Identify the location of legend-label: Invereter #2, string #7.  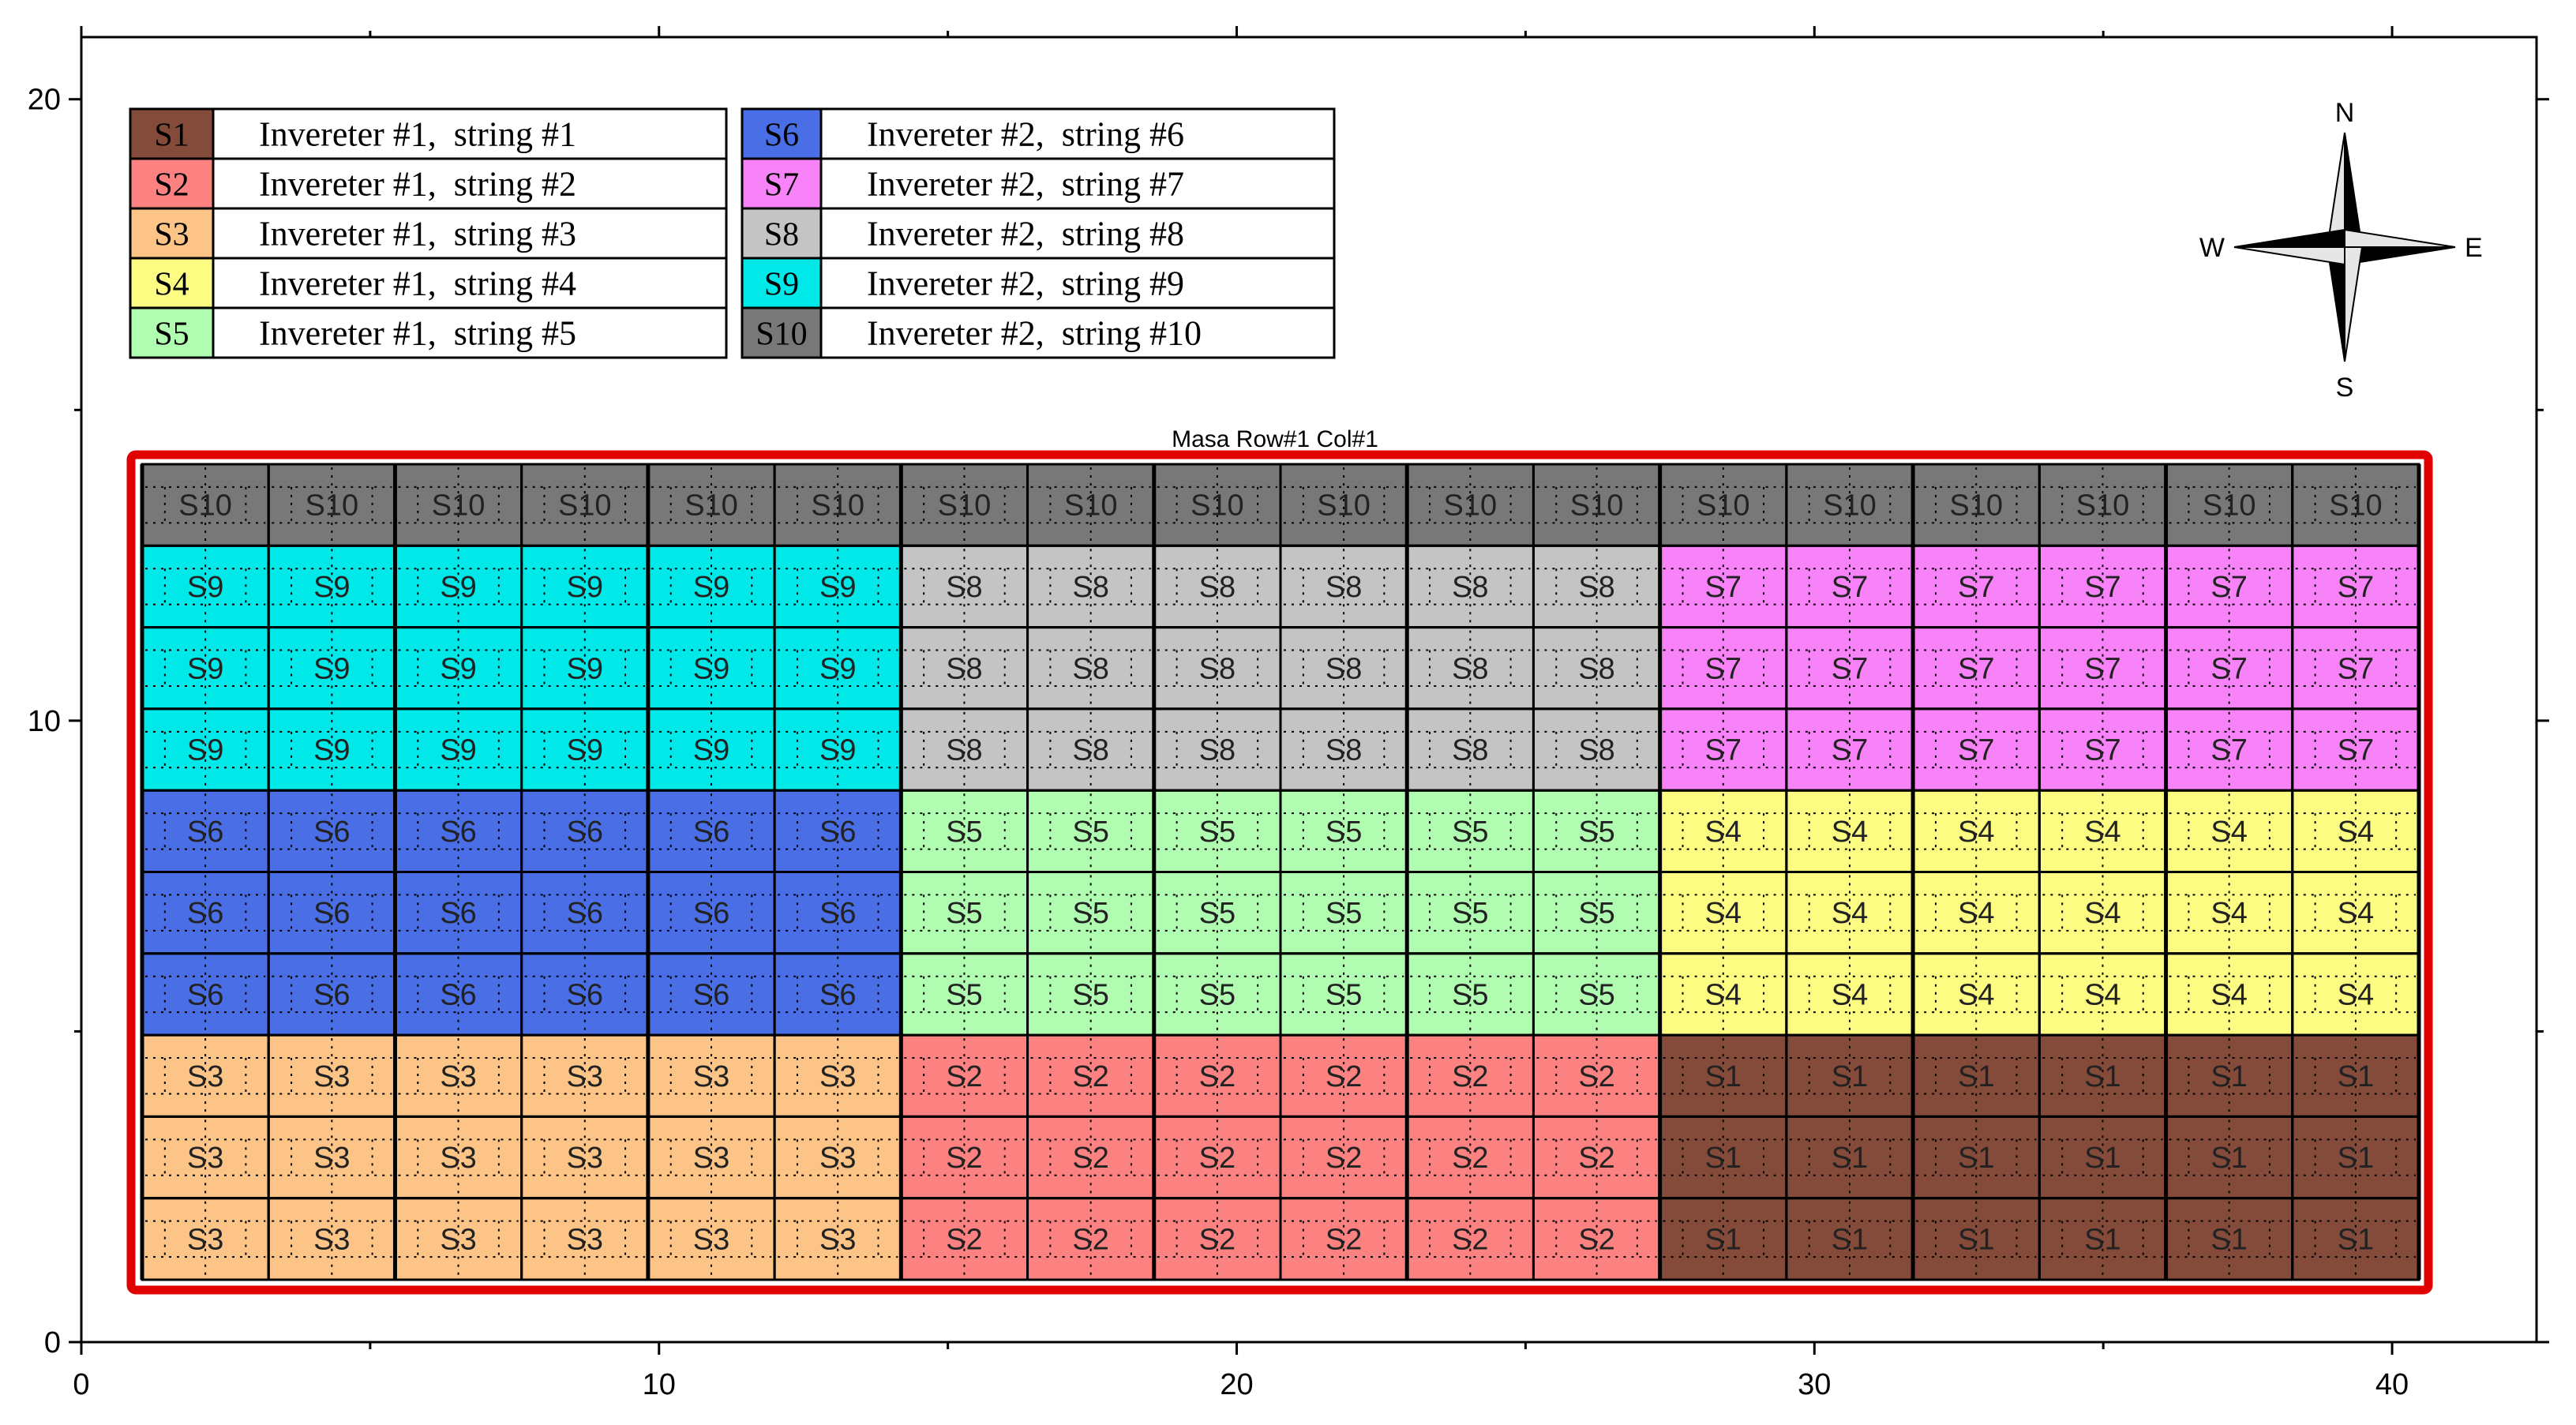
(1025, 184).